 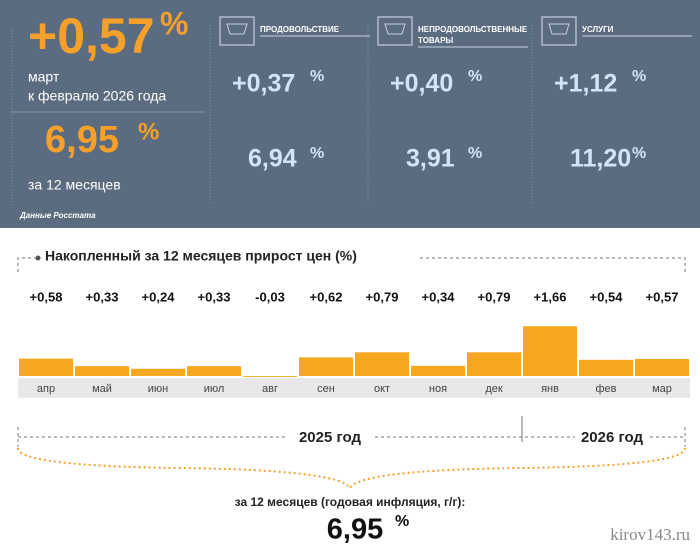 What do you see at coordinates (270, 389) in the screenshot?
I see `x-tick-label: авг` at bounding box center [270, 389].